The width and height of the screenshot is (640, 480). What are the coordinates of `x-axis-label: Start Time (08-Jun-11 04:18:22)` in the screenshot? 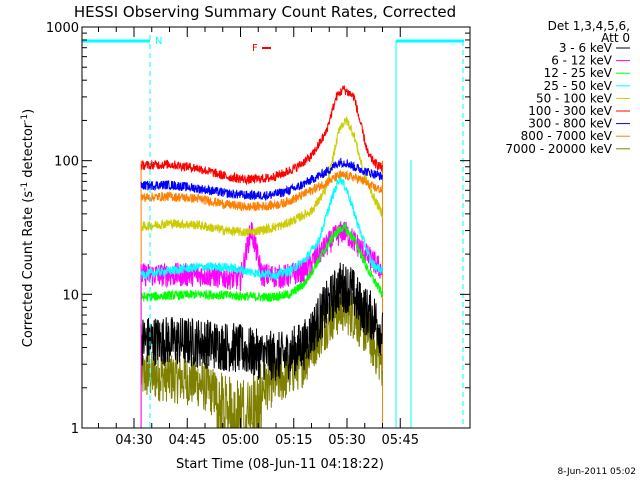 It's located at (280, 464).